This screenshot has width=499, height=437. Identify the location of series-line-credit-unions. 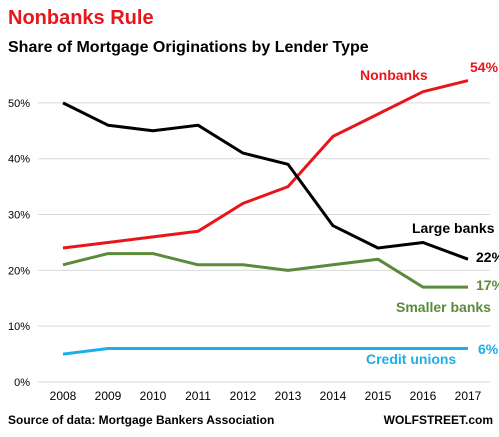
(265, 351).